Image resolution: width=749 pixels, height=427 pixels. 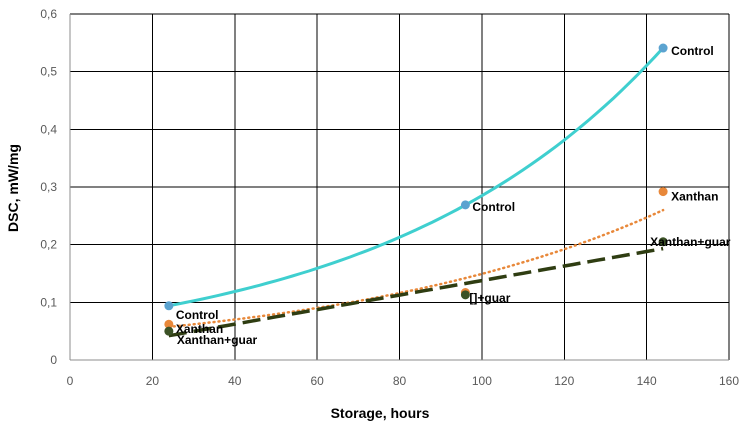 I want to click on y-tick-label: 0,3, so click(x=48, y=187).